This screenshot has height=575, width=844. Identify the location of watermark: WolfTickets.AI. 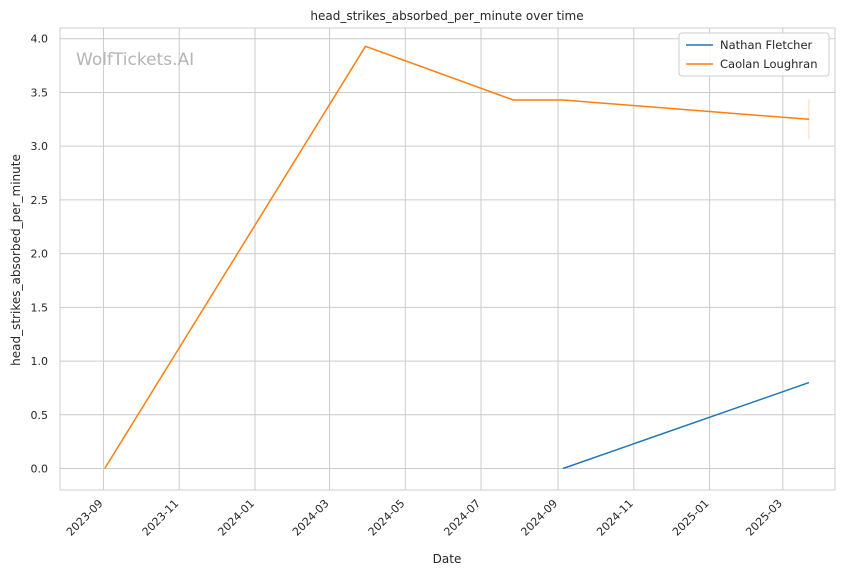
(135, 60).